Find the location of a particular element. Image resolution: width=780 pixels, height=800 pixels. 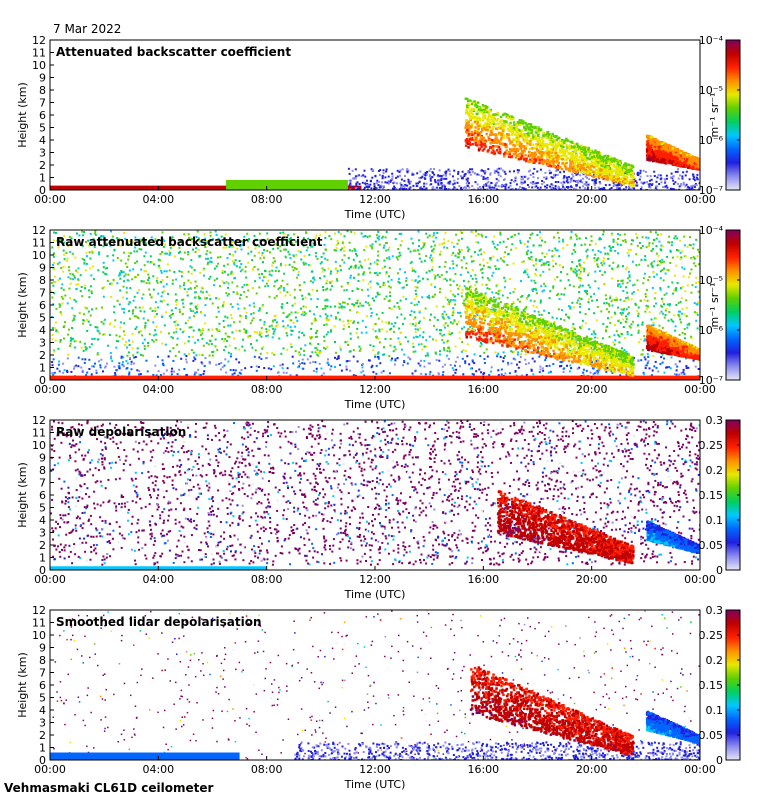

y-tick-label: 5 is located at coordinates (42, 128).